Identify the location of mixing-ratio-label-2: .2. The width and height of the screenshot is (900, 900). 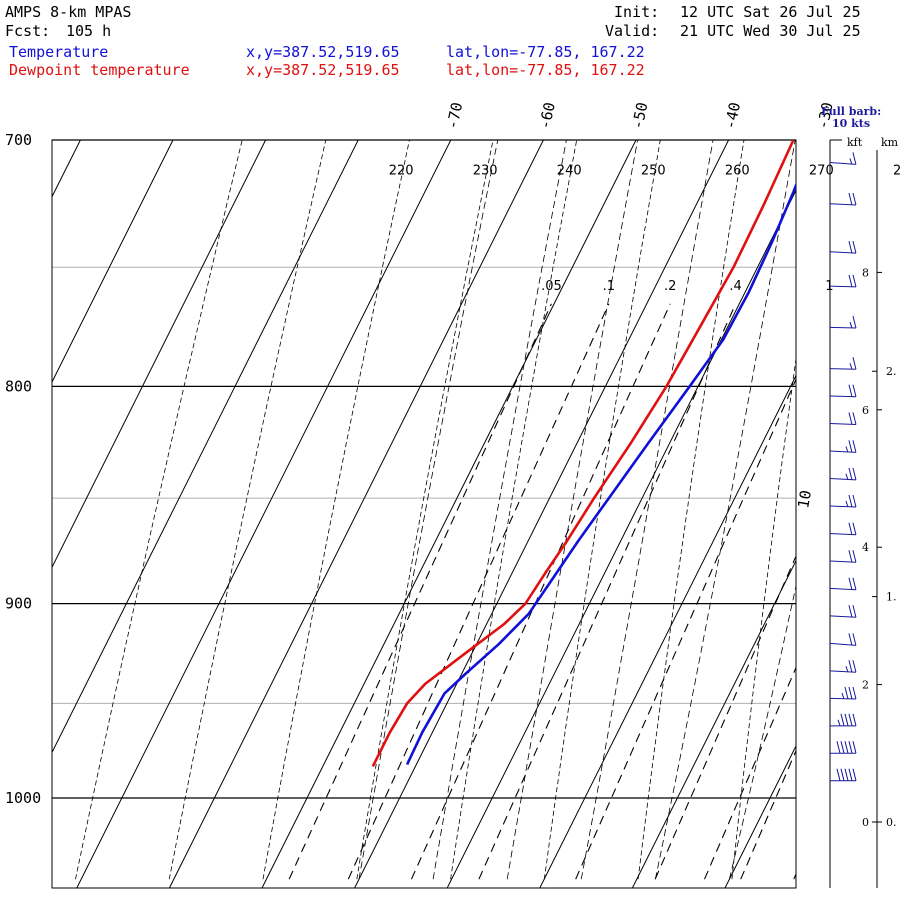
(670, 286).